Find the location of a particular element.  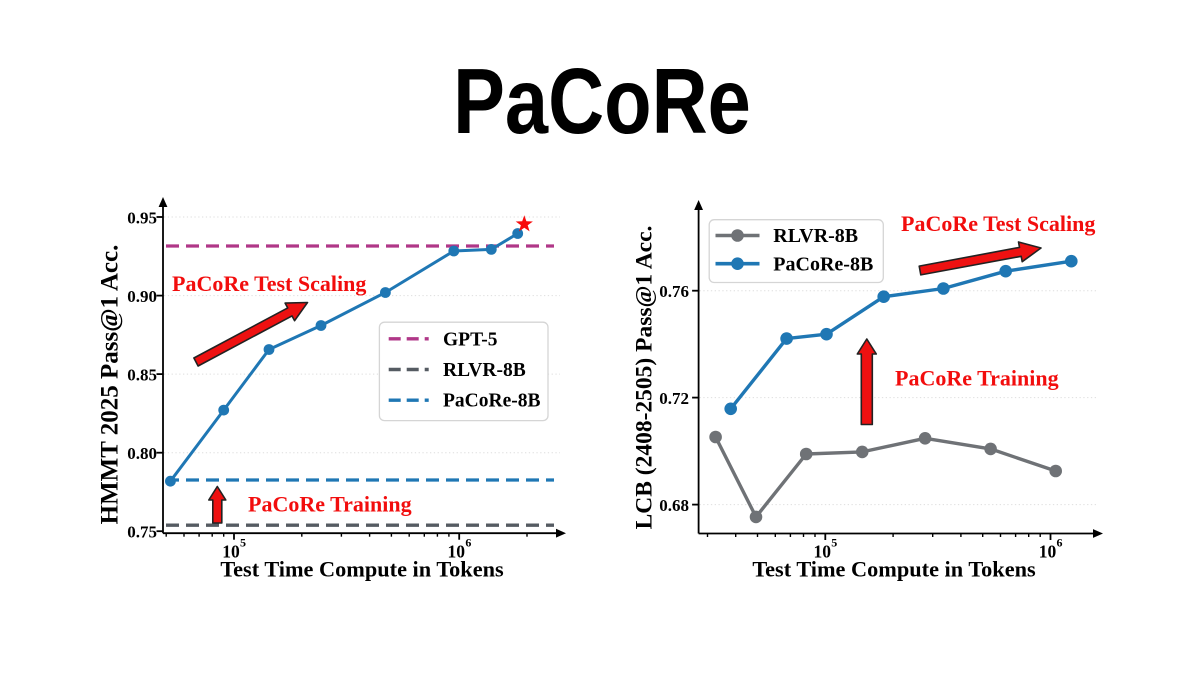

svg-text: 0.68 is located at coordinates (674, 505).